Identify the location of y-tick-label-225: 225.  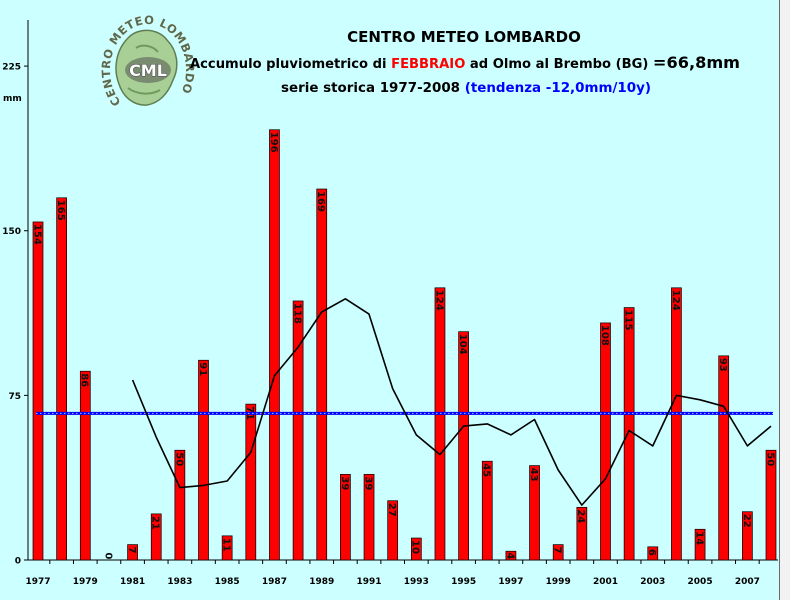
(11, 68).